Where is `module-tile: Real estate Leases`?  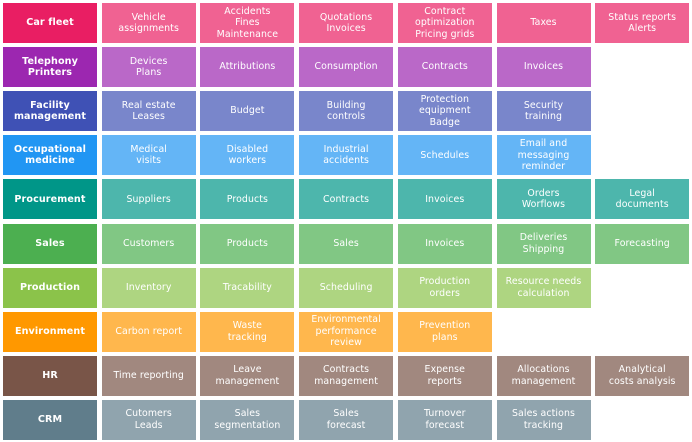 module-tile: Real estate Leases is located at coordinates (148, 111).